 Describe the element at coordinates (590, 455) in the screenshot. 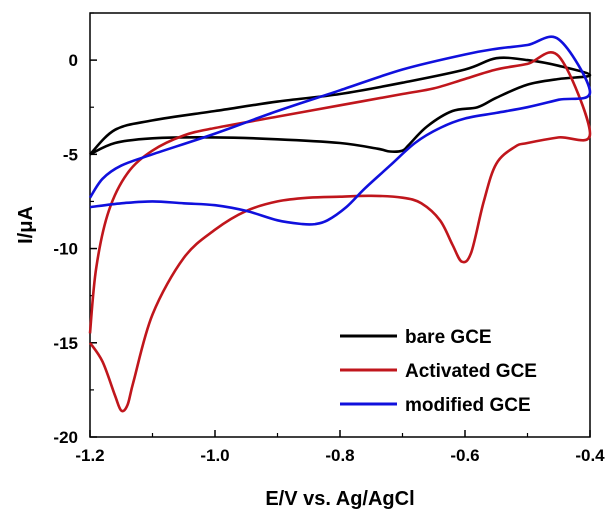

I see `x-tick-label: -0.4` at that location.